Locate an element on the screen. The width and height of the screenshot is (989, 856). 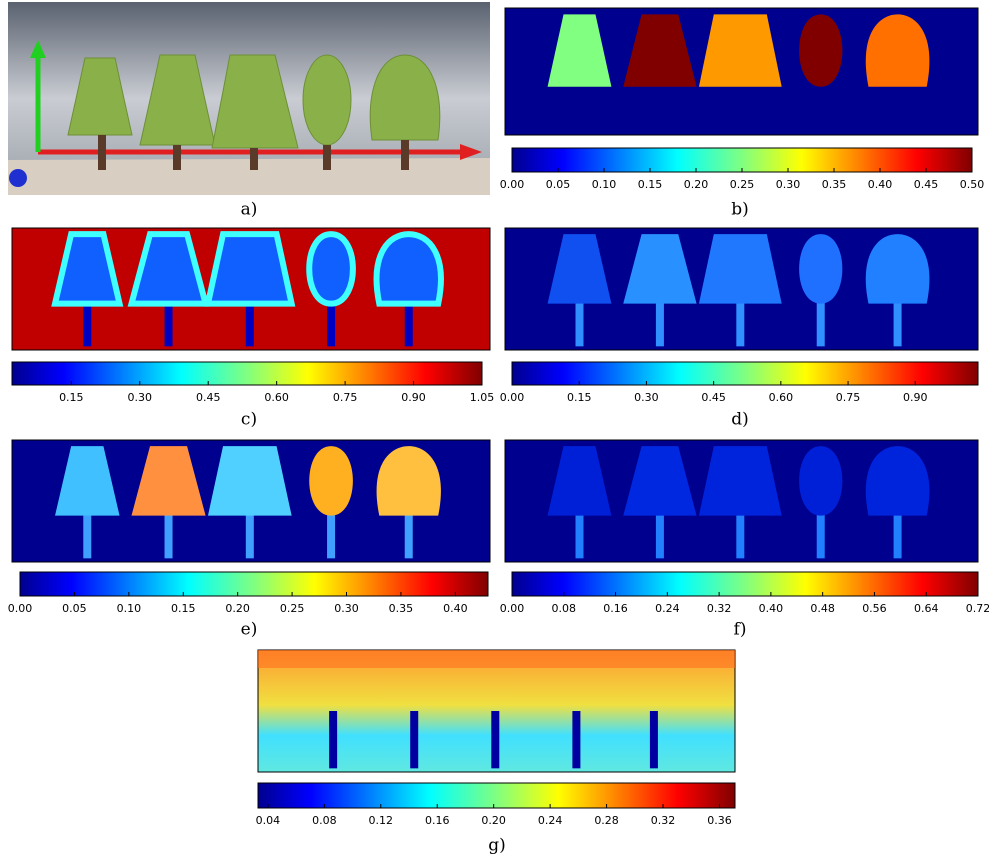
panel: 0.04 0.08 0.12 0.16 0.20 0.24 0.28 0.32 0.36 g) is located at coordinates (496, 752).